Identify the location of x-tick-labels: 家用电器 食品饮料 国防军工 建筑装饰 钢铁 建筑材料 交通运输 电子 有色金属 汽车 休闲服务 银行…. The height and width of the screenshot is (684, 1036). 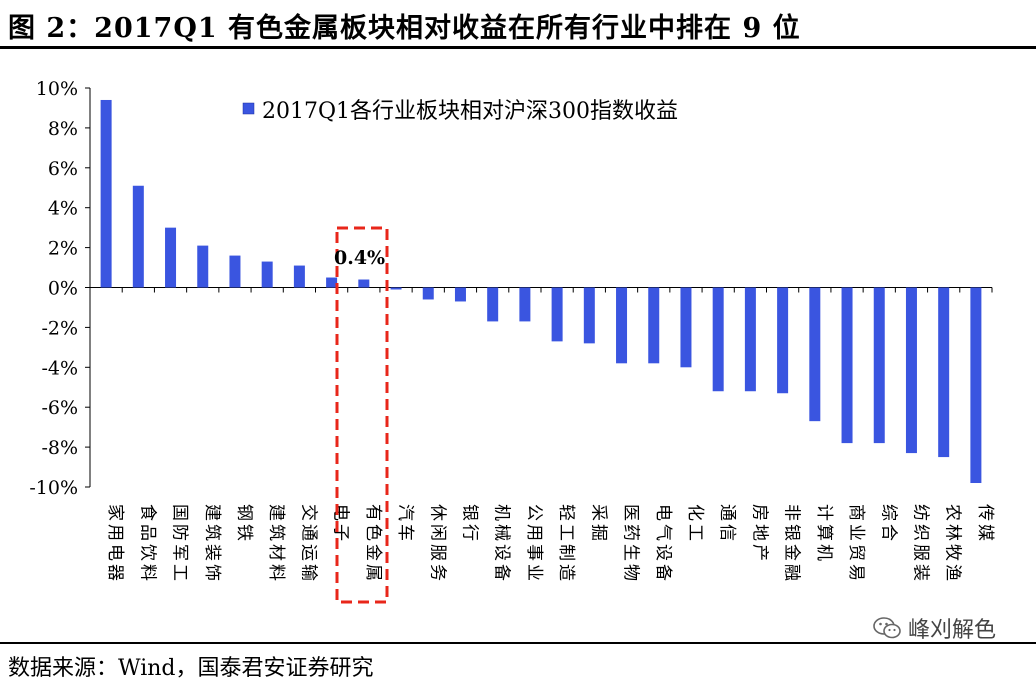
(550, 544).